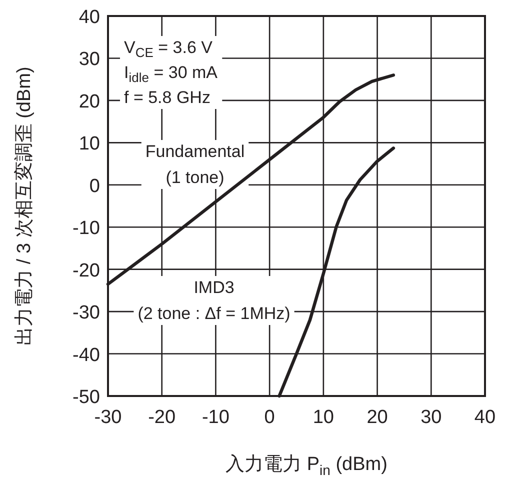 This screenshot has height=479, width=506. Describe the element at coordinates (86, 355) in the screenshot. I see `y-tick-label: -40` at that location.